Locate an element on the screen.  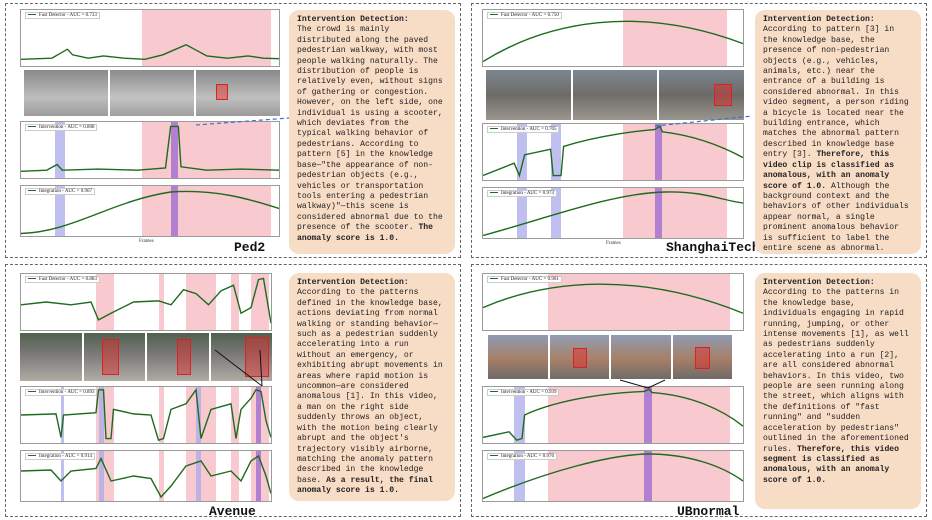
av-legend-integration: Integration - AUC = 0.914 is located at coordinates (60, 456).